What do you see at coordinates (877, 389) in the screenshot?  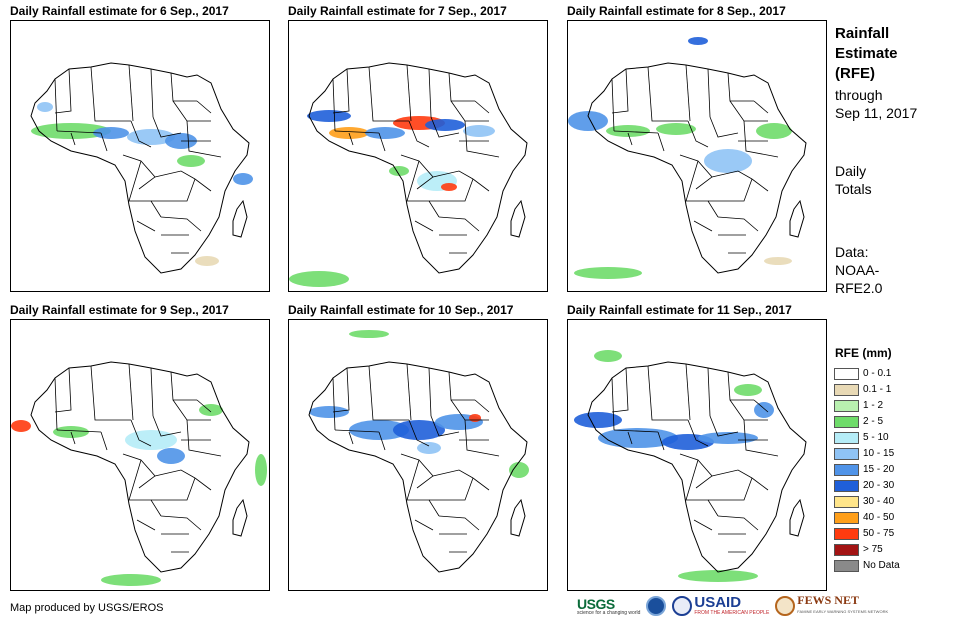 I see `legend-label: 0.1 - 1` at bounding box center [877, 389].